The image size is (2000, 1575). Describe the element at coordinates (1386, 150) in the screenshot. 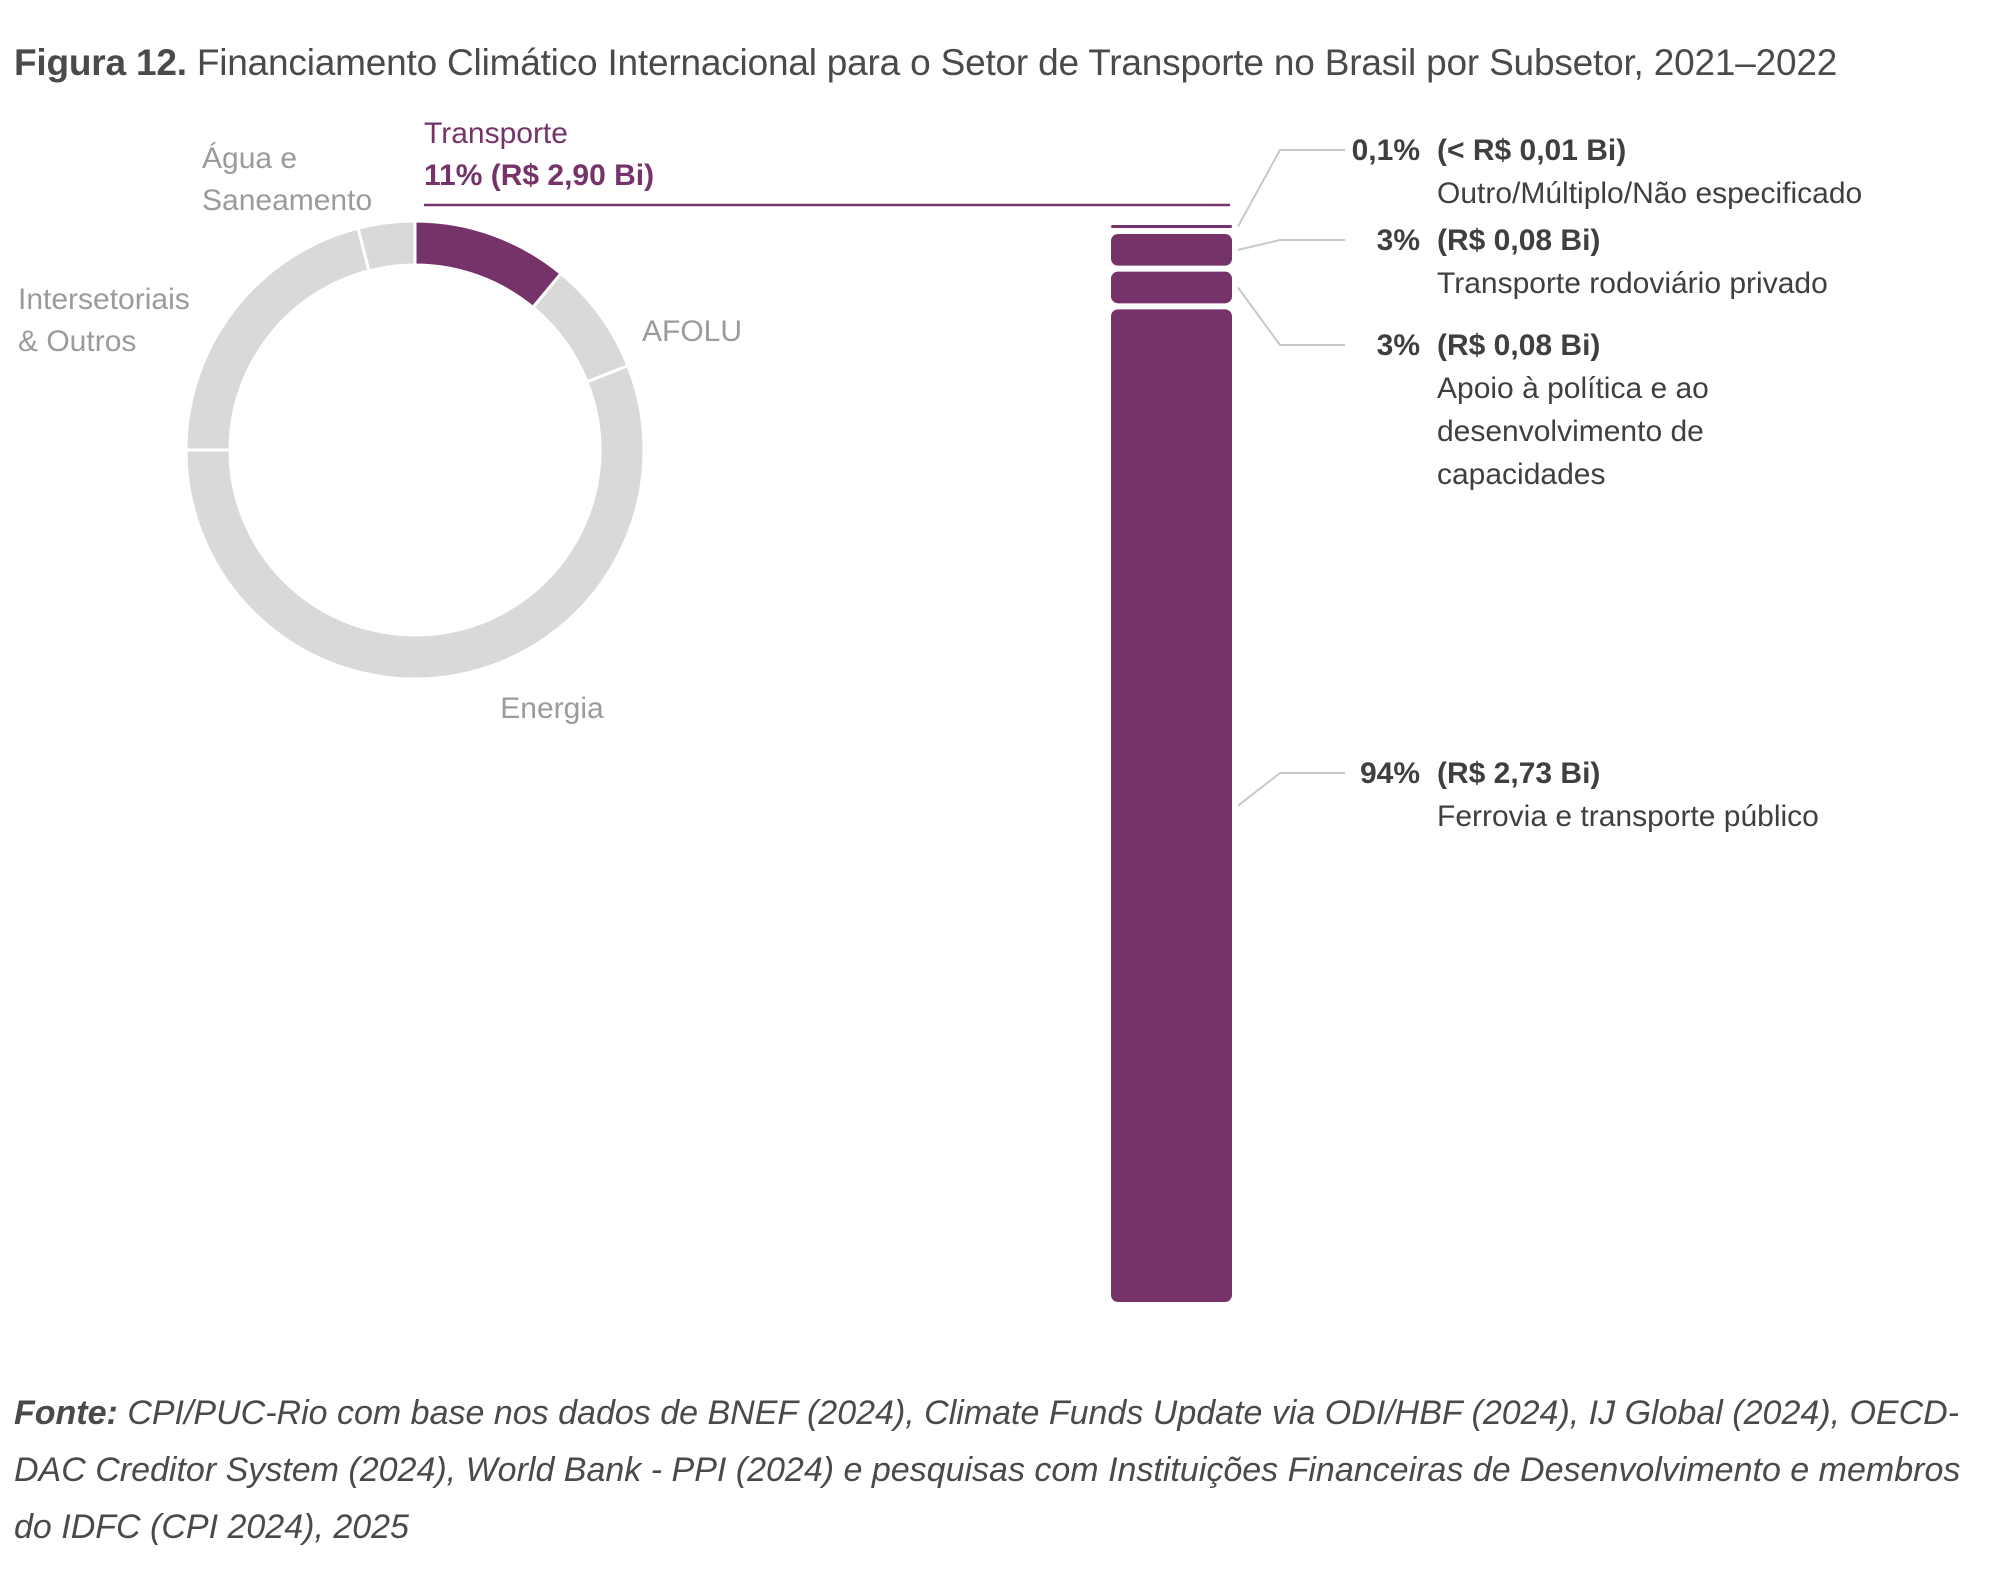

I see `segment-pct-label: 0,1%` at that location.